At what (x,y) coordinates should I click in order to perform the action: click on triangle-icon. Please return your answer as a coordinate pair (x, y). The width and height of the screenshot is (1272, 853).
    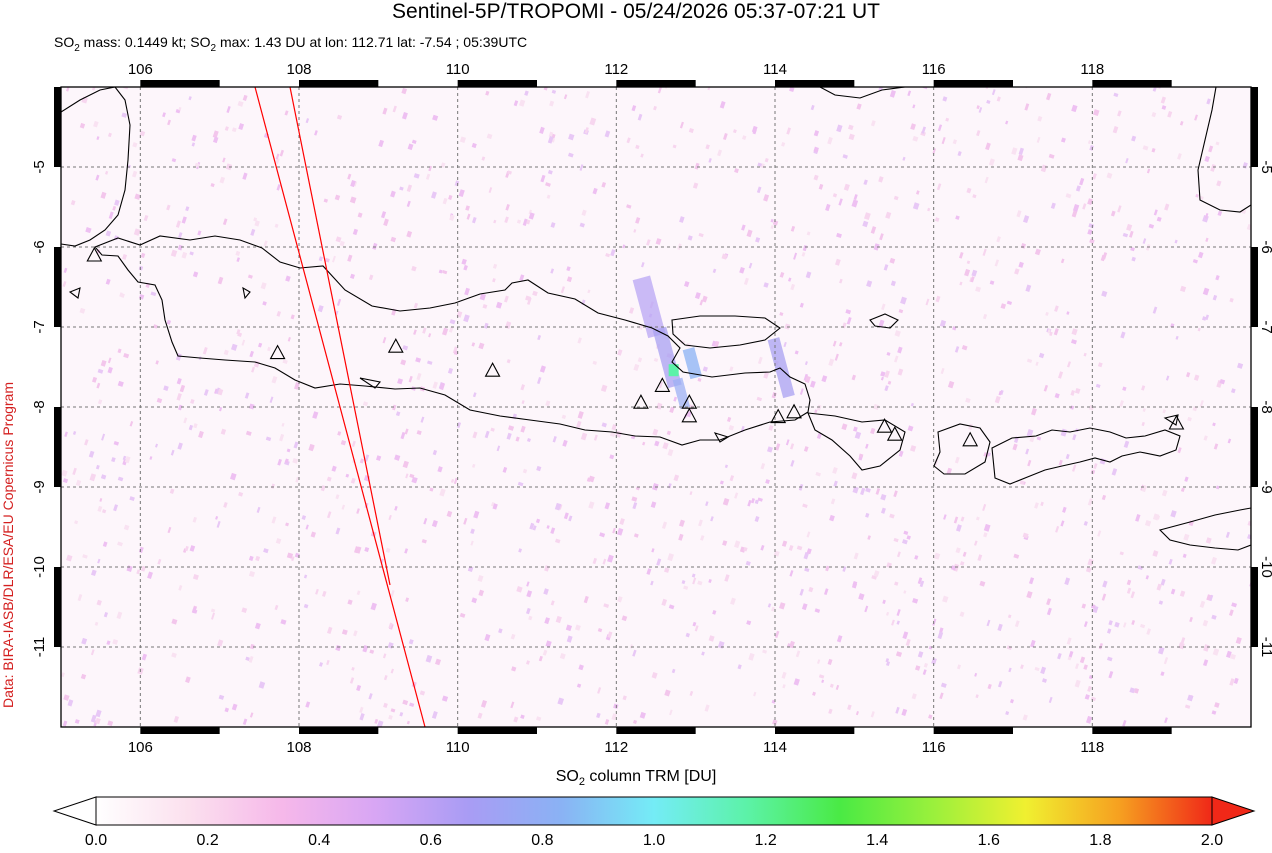
    Looking at the image, I should click on (395, 345).